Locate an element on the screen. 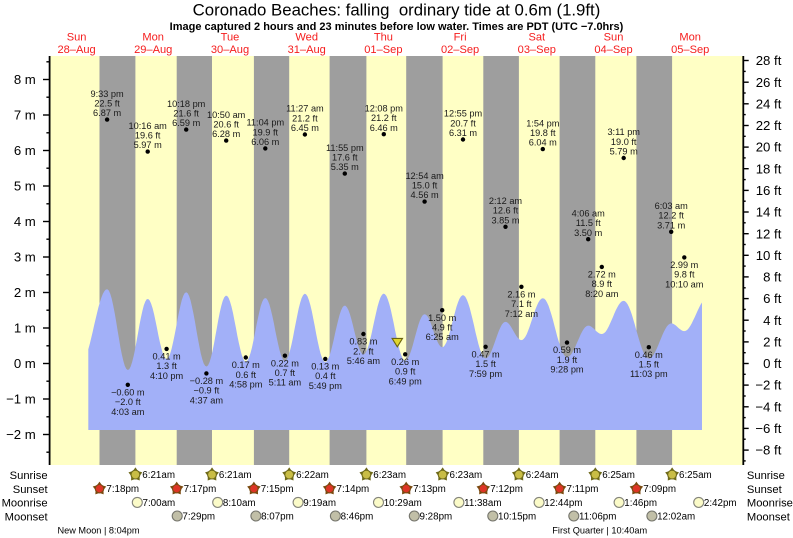  svg-text: 0.6 ft is located at coordinates (246, 375).